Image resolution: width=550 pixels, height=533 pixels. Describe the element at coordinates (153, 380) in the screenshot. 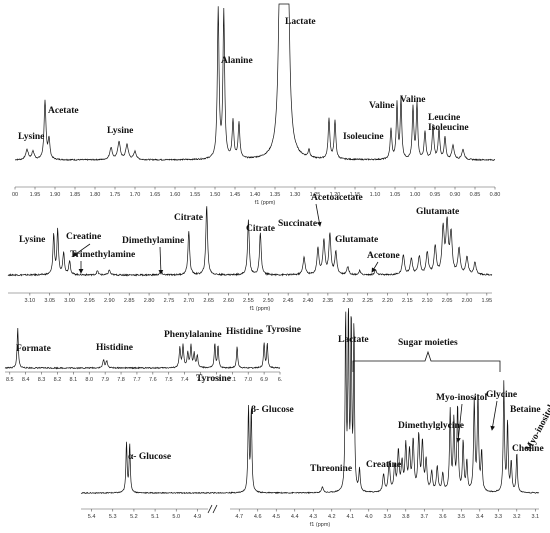

I see `x-tick-label: 7.6` at that location.